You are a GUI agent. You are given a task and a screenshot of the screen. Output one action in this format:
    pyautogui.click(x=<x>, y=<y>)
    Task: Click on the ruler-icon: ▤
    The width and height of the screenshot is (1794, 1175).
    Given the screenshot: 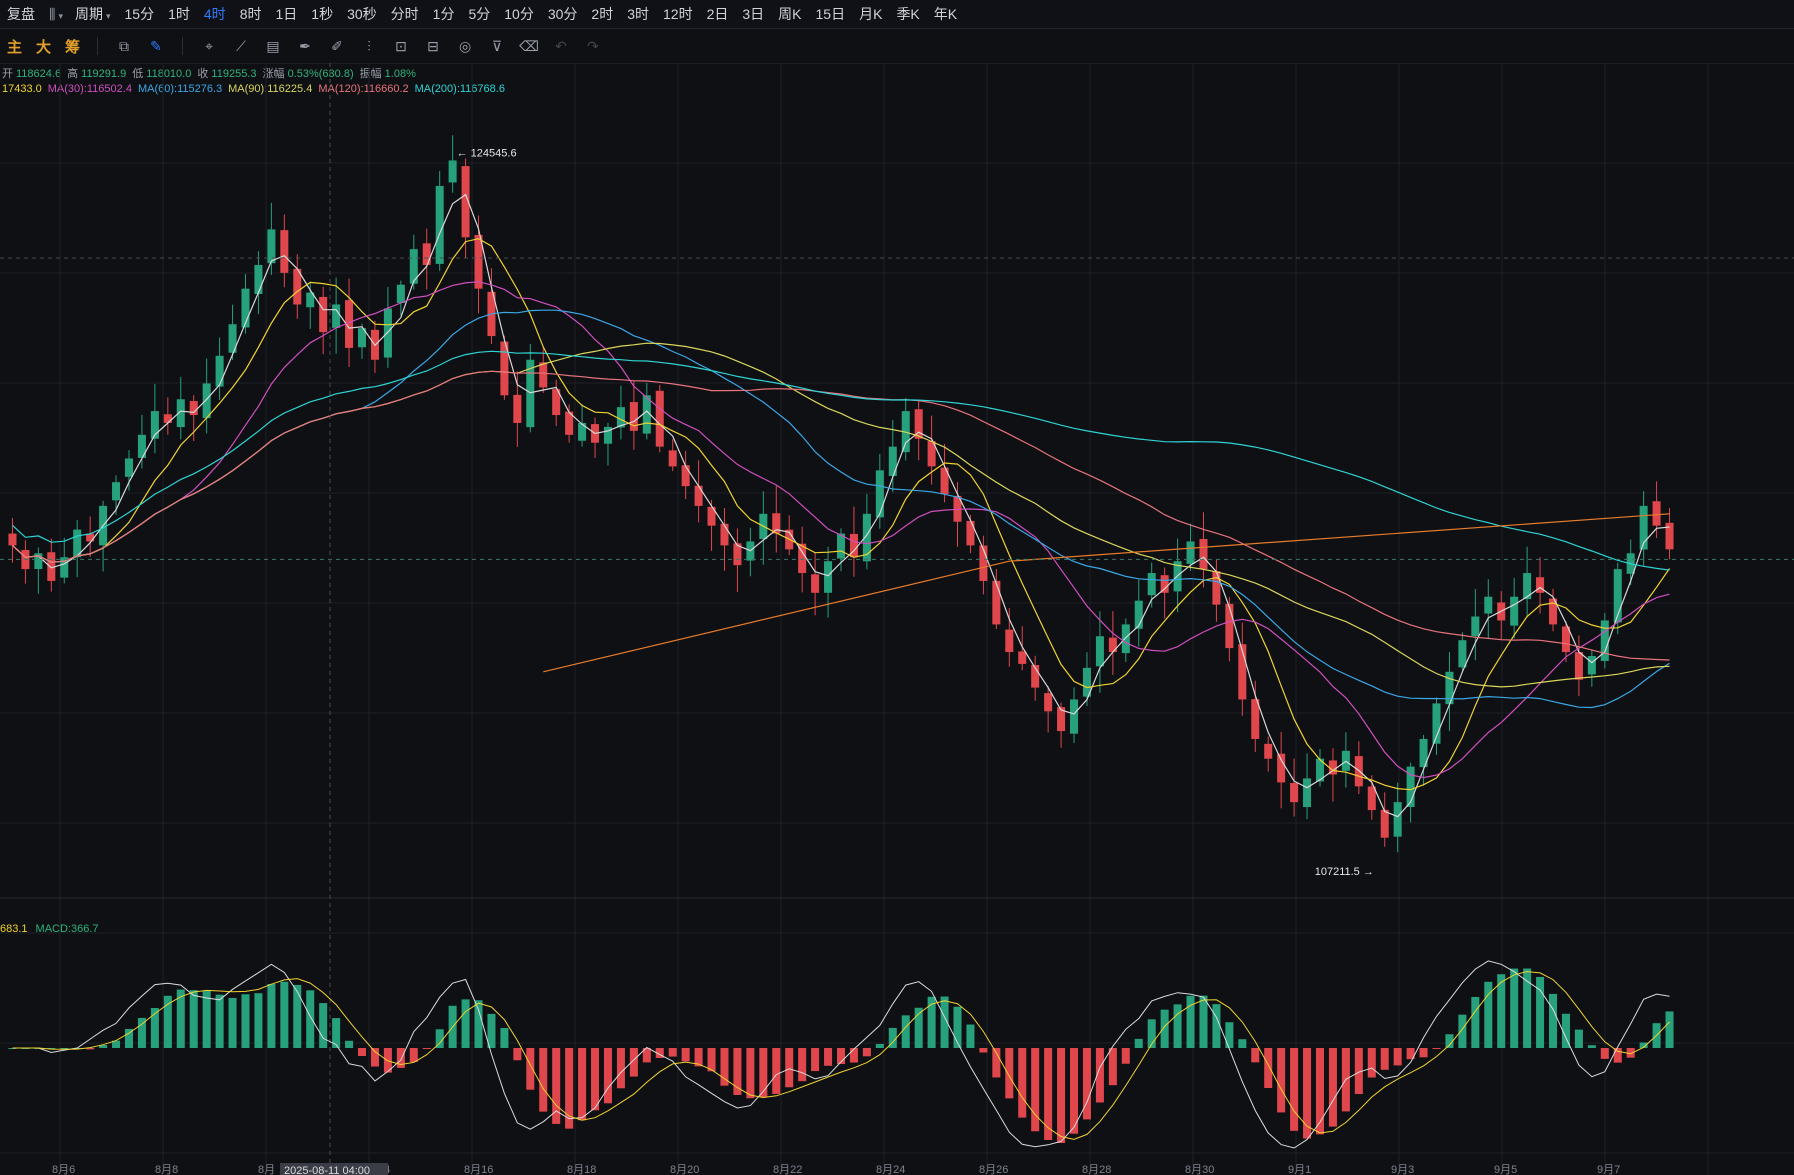 What is the action you would take?
    pyautogui.click(x=273, y=45)
    